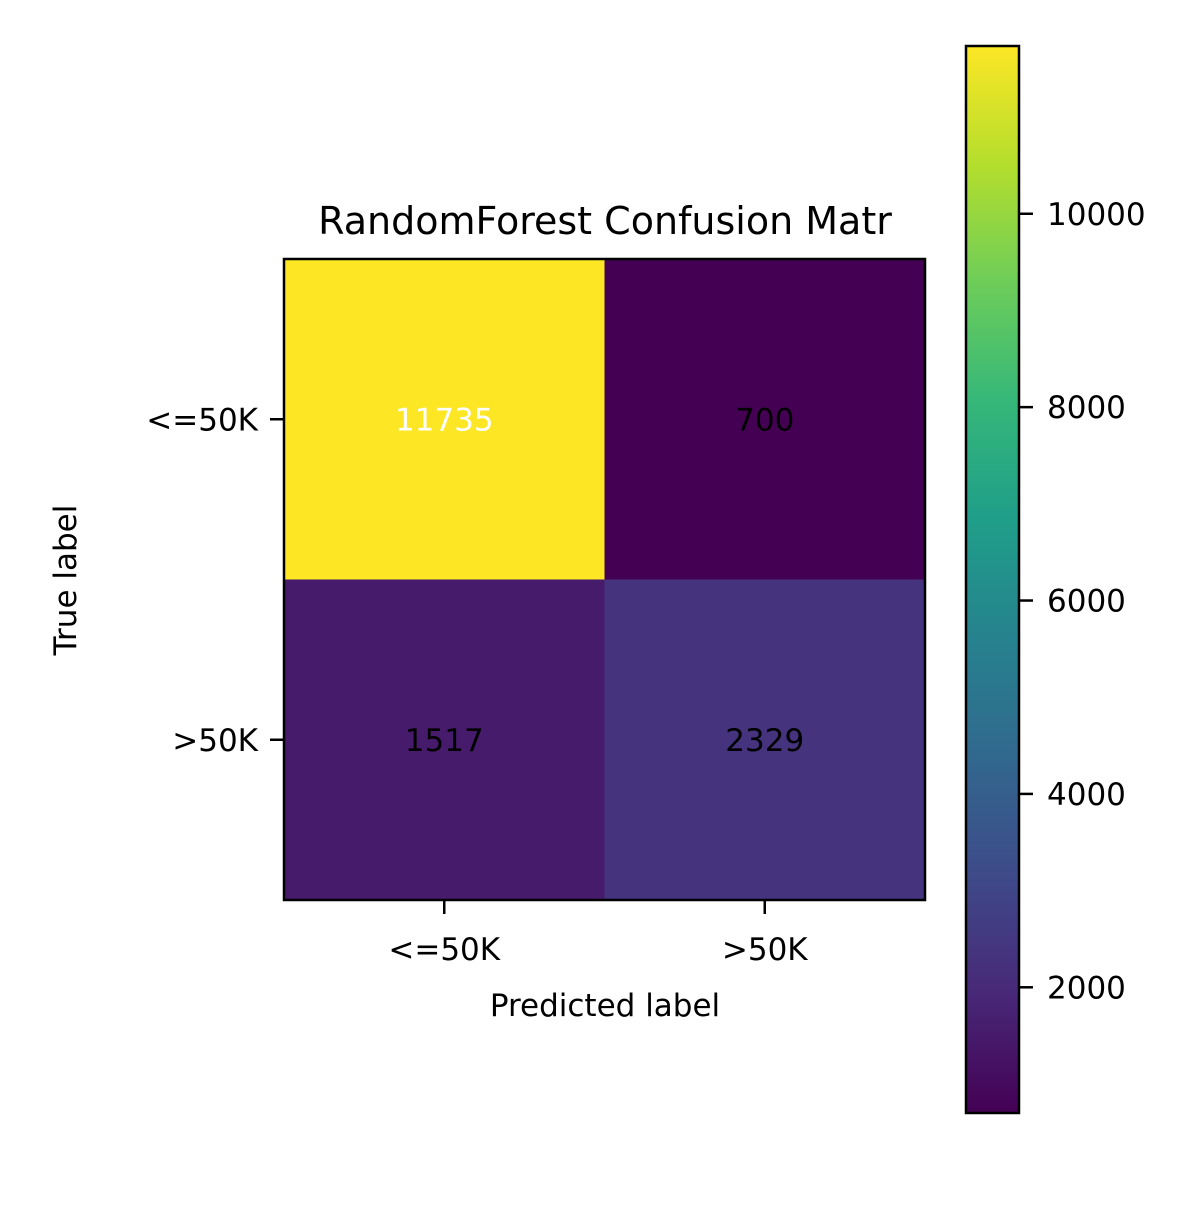  I want to click on colorbar-gradient, so click(992, 579).